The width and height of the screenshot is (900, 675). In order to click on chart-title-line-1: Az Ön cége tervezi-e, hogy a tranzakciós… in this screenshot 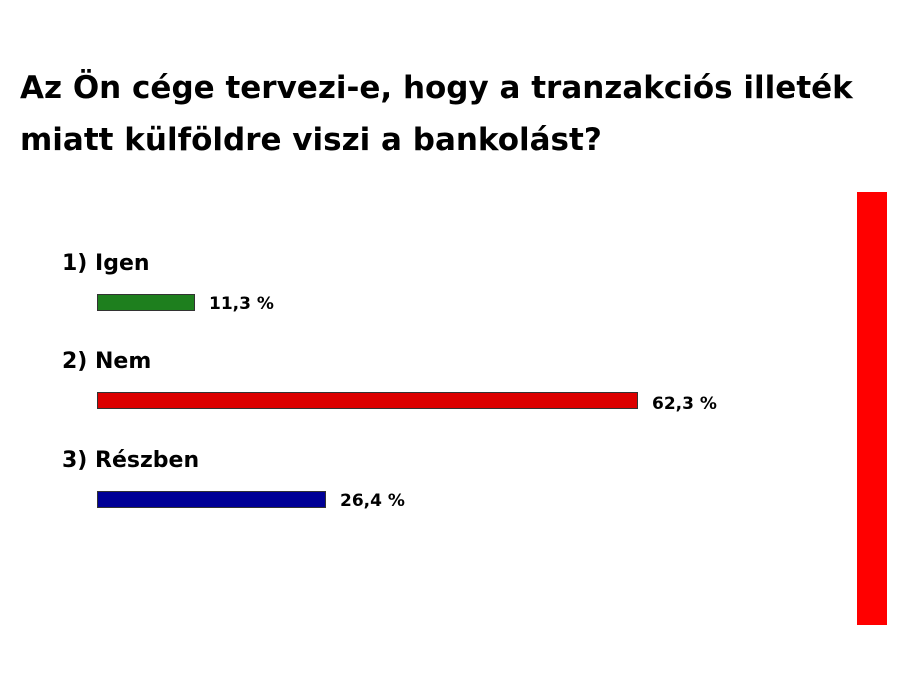, I will do `click(436, 88)`.